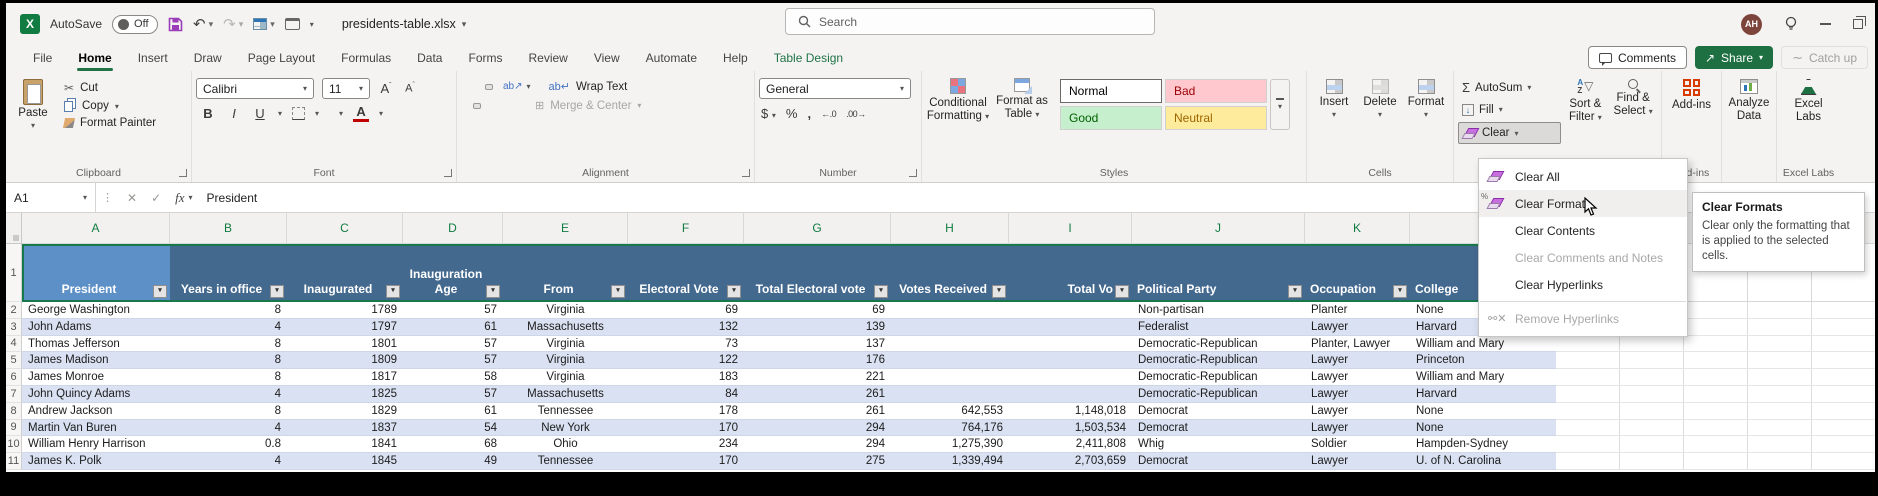  I want to click on increase-indent-button, so click(513, 106).